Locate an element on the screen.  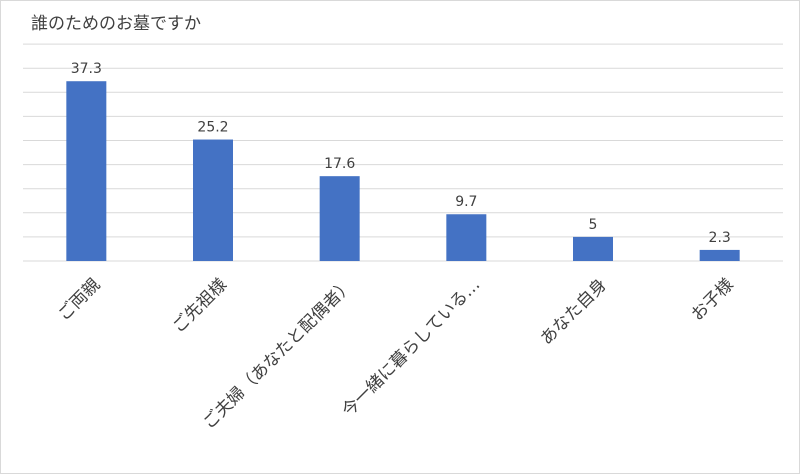
data-label: 37.3 is located at coordinates (86, 69).